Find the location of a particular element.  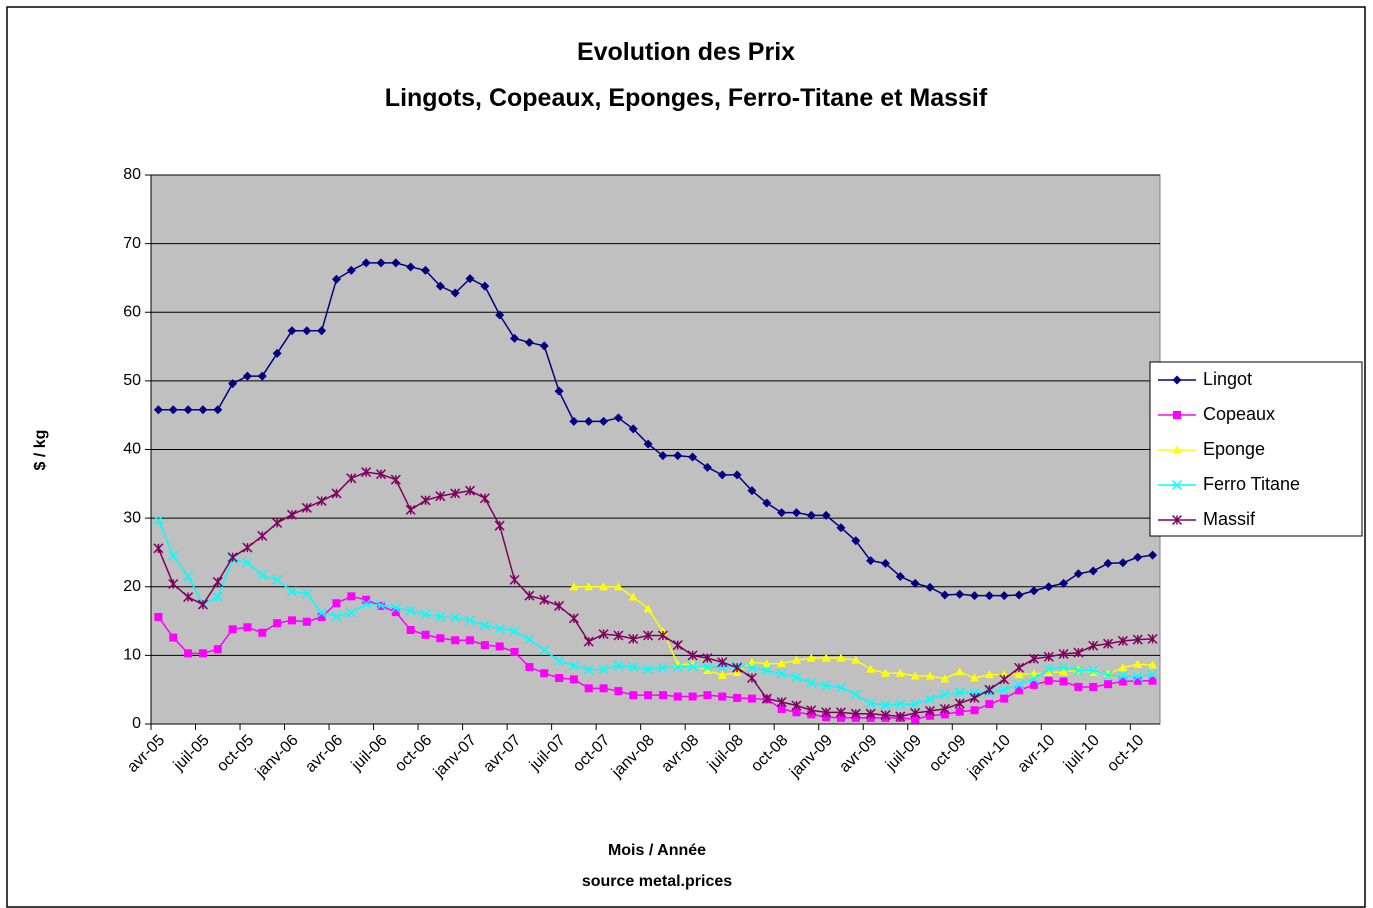

legend-label: Eponge is located at coordinates (1234, 449).